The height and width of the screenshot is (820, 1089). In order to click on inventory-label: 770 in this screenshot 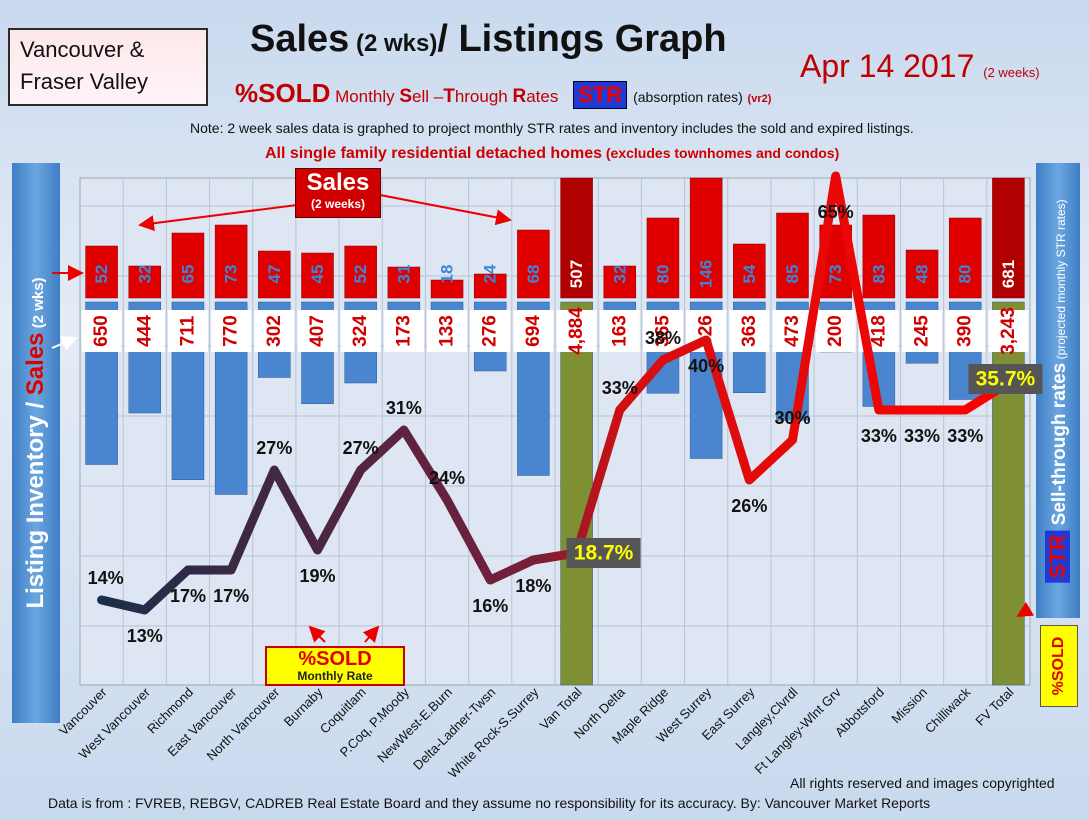, I will do `click(231, 331)`.